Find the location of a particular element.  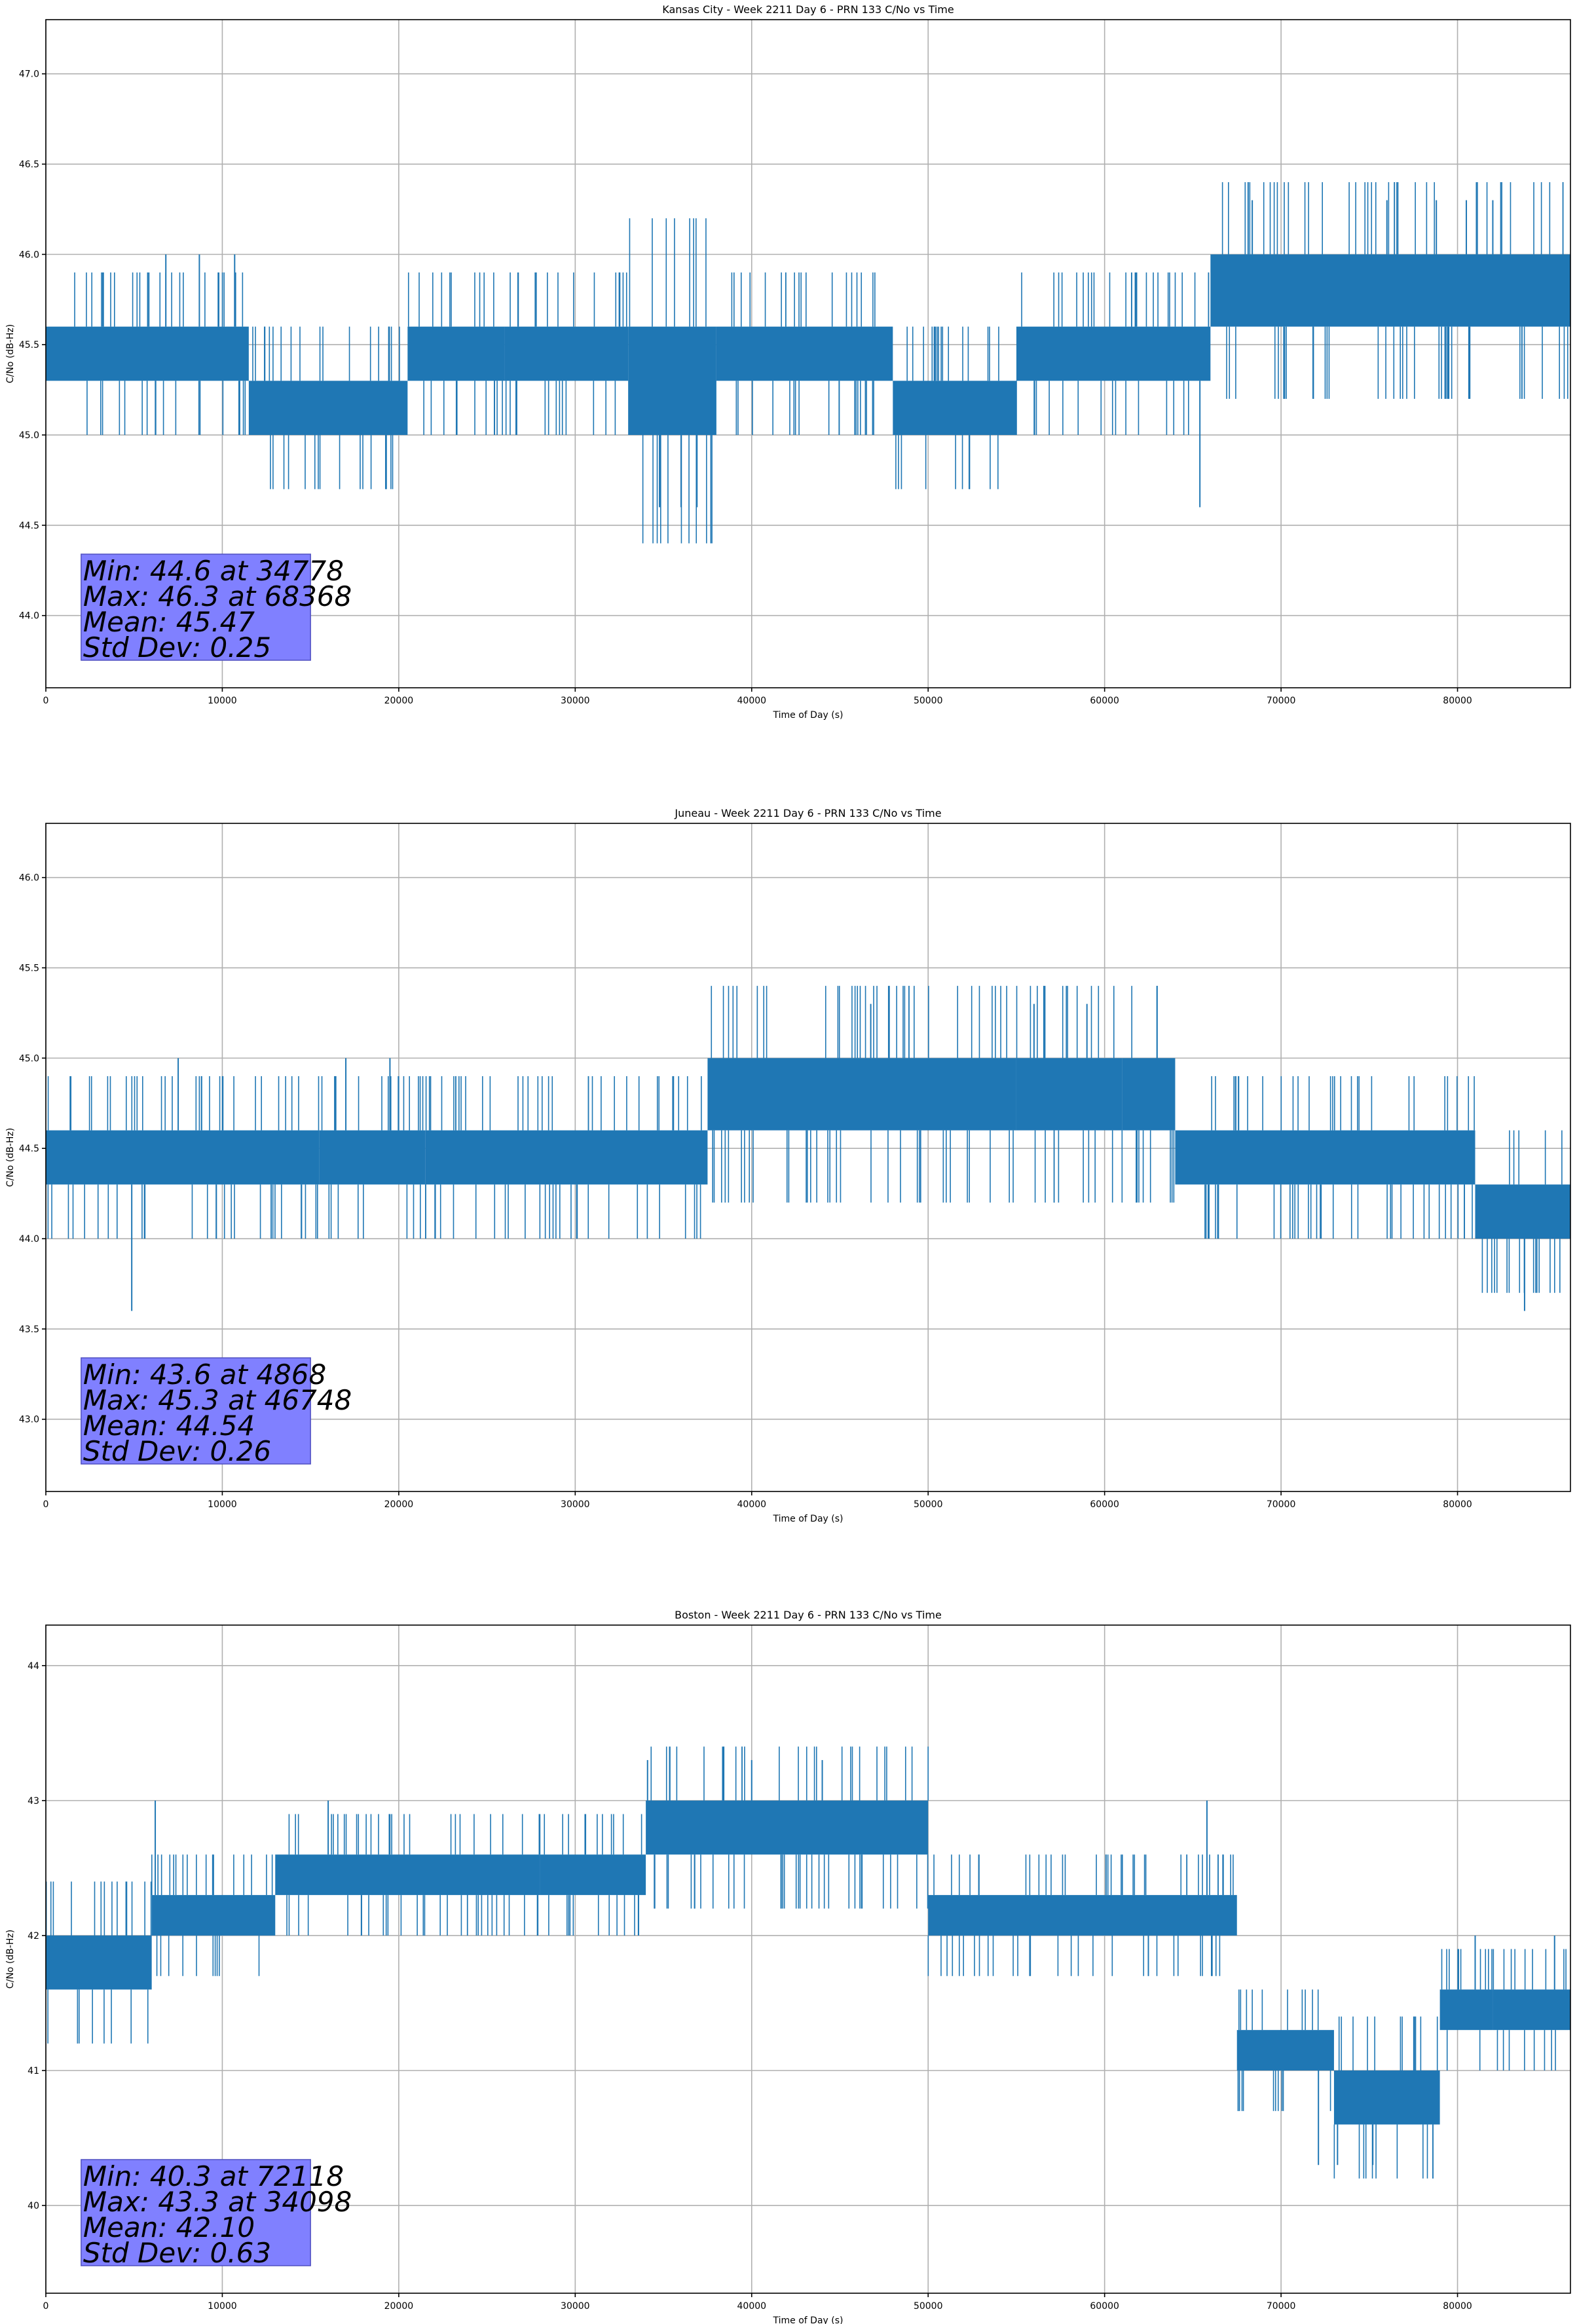

y-tick-label: 42 is located at coordinates (33, 1936).